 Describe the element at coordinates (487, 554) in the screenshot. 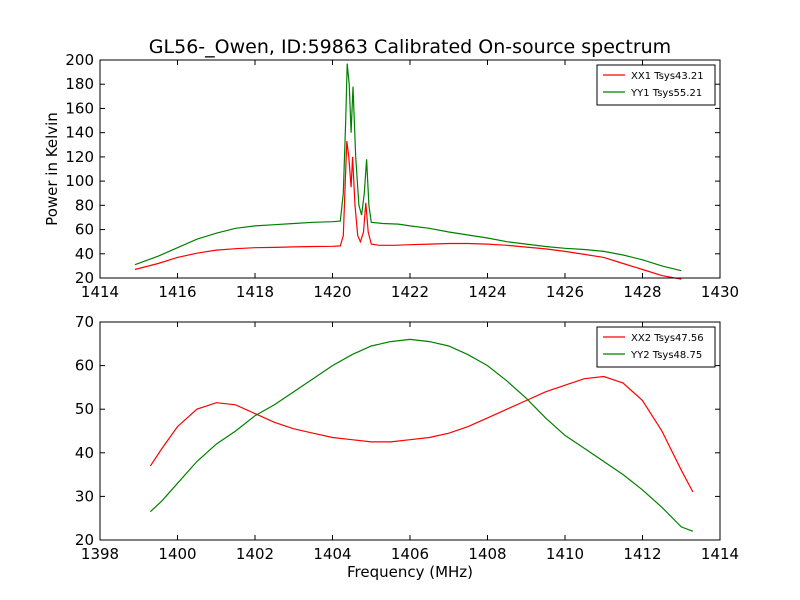

I see `x-tick-label: 1408` at that location.